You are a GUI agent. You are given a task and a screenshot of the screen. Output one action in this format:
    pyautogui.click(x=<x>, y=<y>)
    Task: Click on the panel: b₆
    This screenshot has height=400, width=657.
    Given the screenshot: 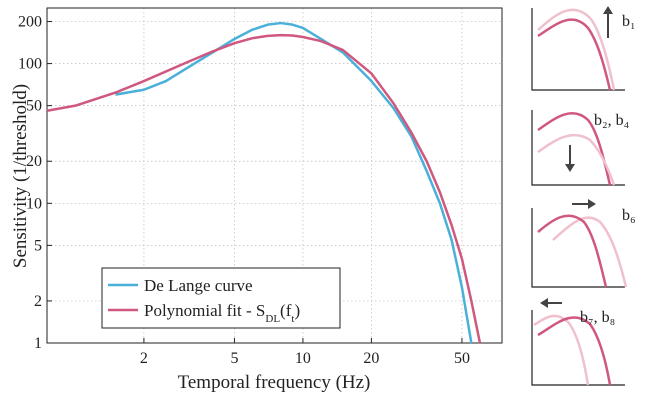 What is the action you would take?
    pyautogui.click(x=583, y=243)
    